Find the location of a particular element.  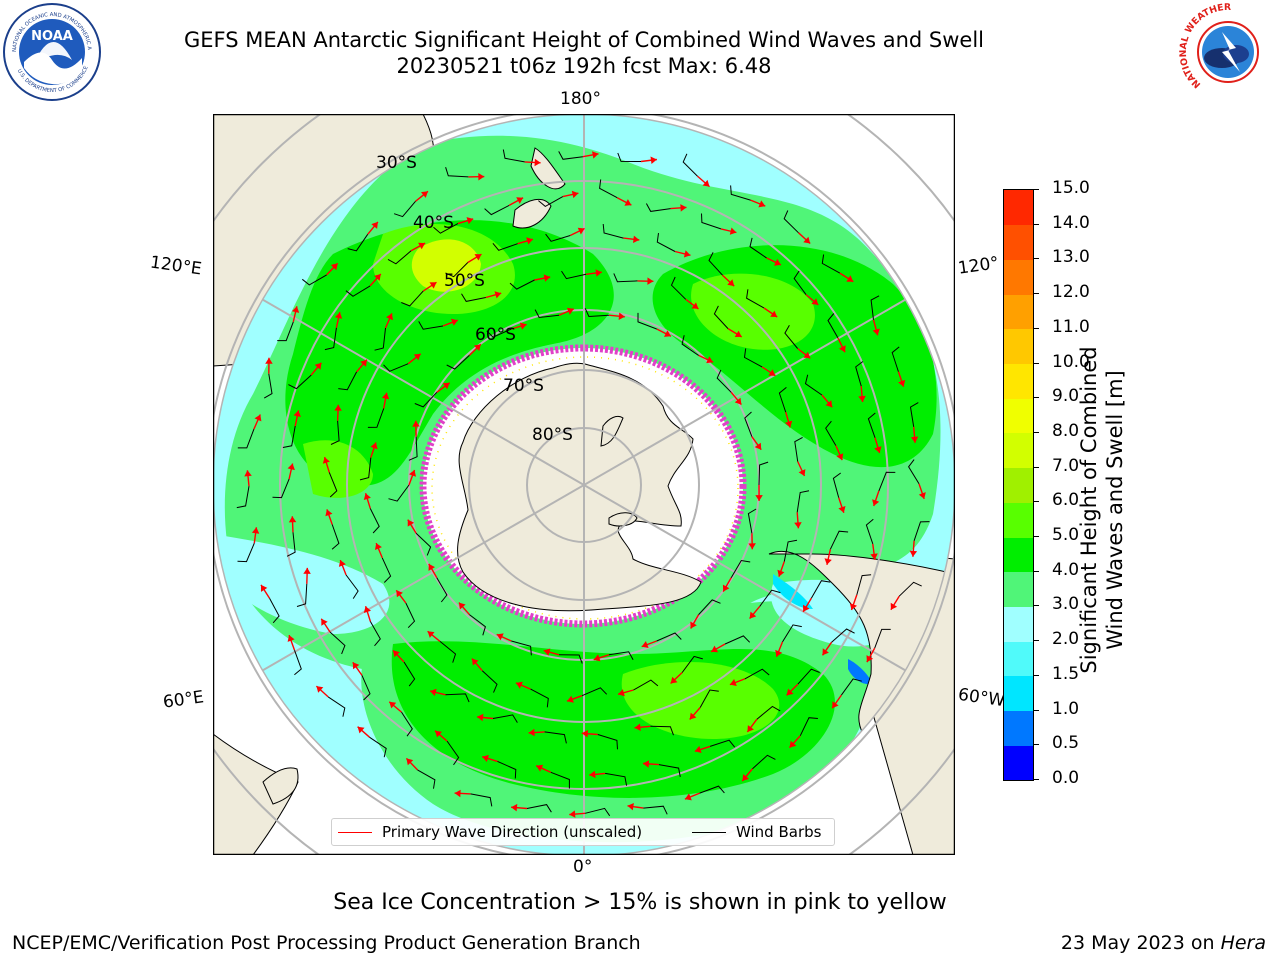

colorbar-tick-label: 13.0 is located at coordinates (1071, 257).